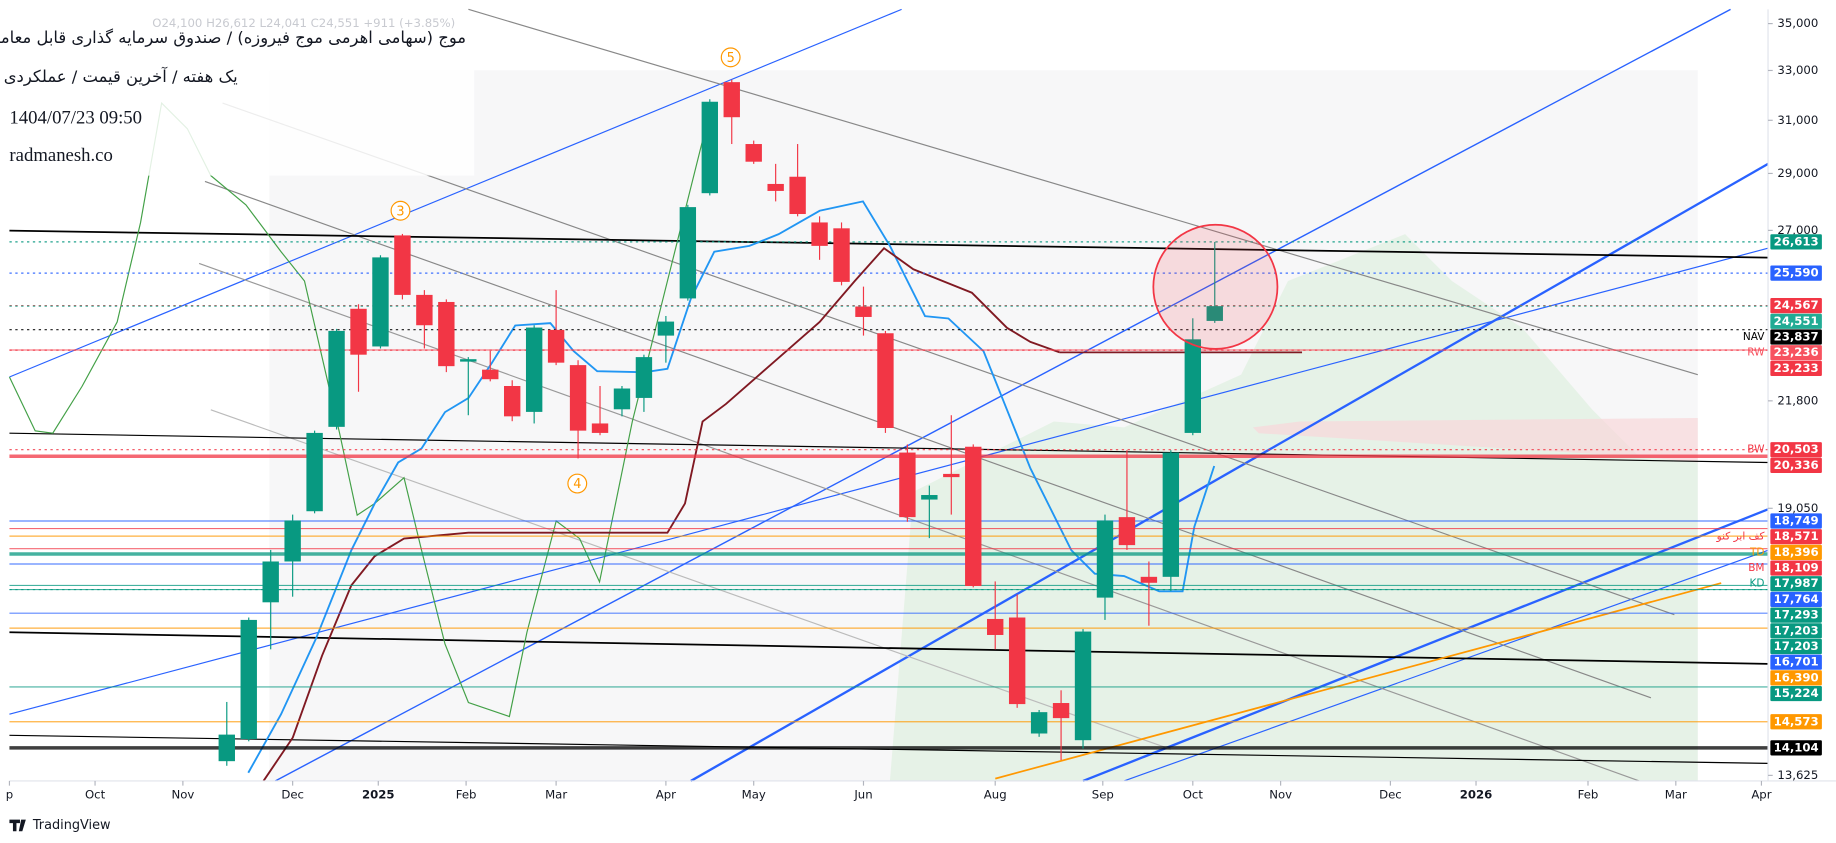  Describe the element at coordinates (1797, 400) in the screenshot. I see `y-tick-label: 21,800` at that location.